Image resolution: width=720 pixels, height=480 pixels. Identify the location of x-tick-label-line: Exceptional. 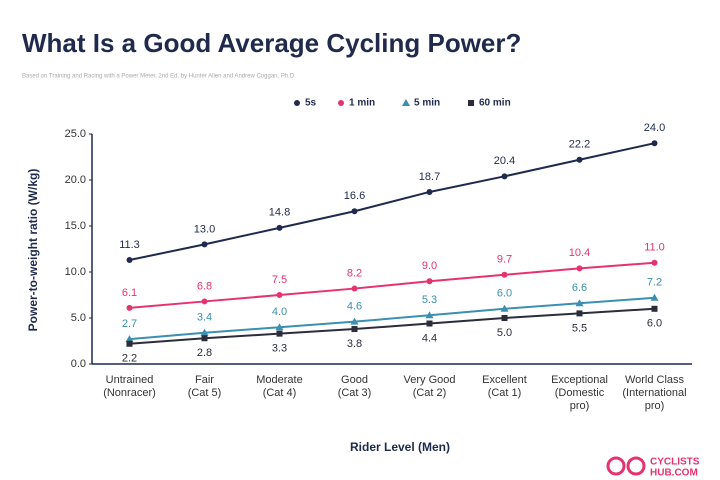
(579, 380).